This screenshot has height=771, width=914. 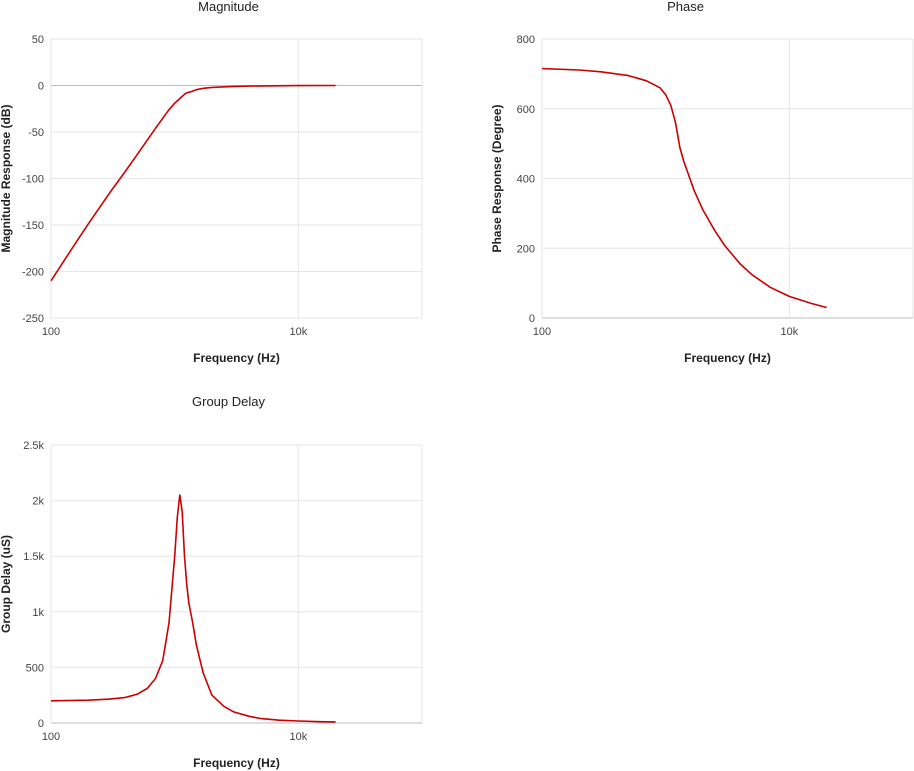 What do you see at coordinates (35, 668) in the screenshot?
I see `y-tick-label: 500` at bounding box center [35, 668].